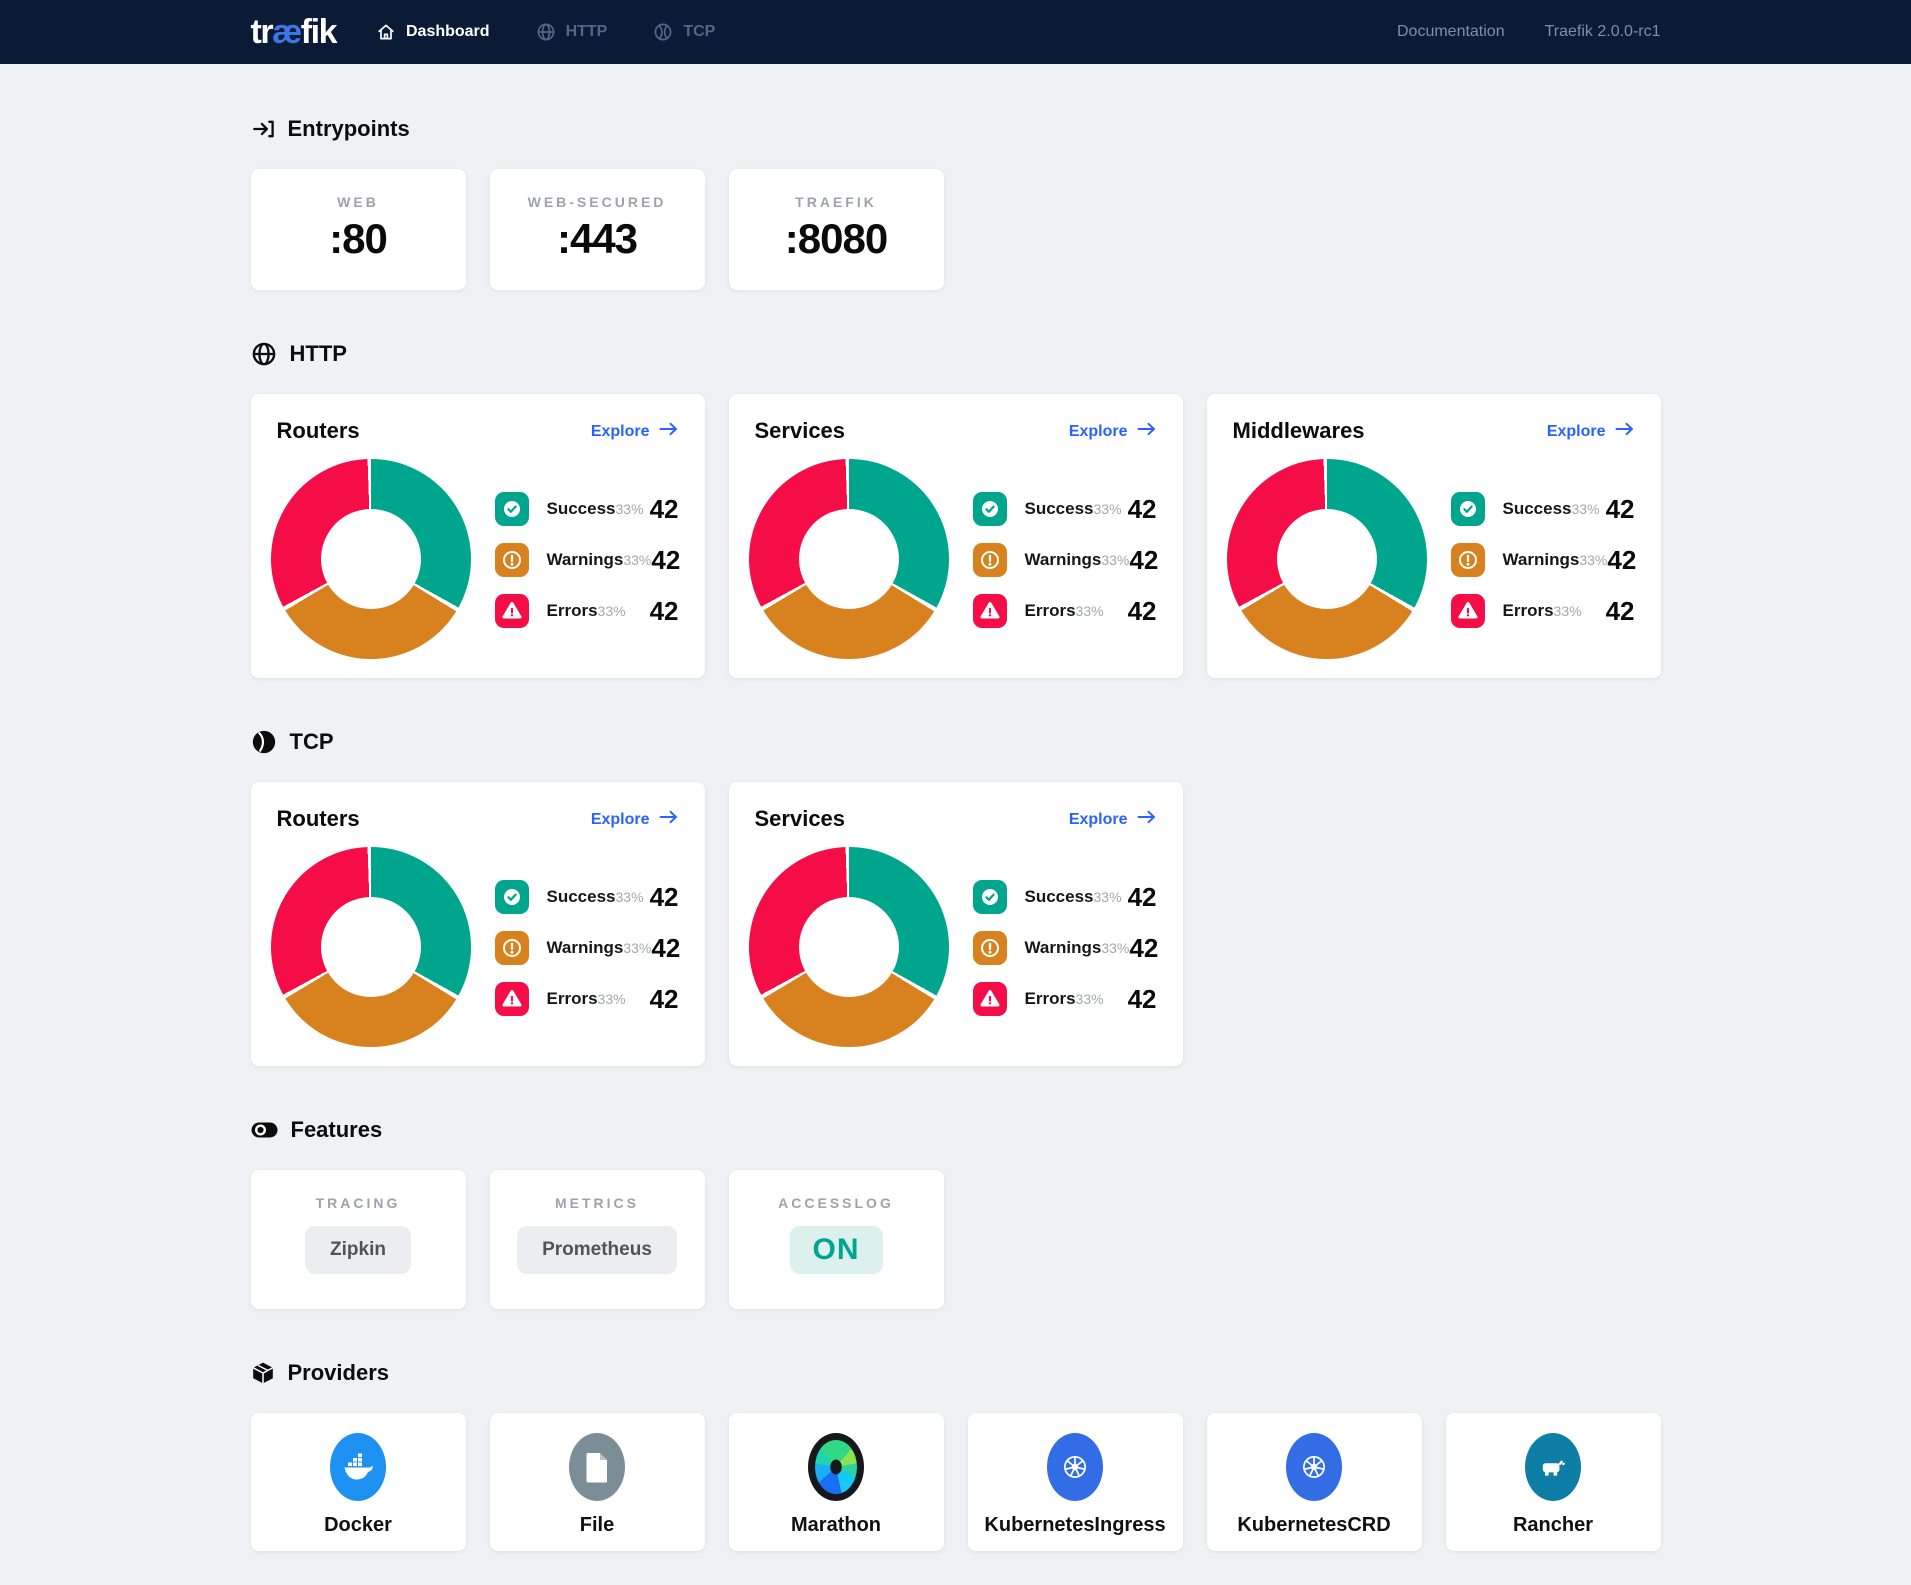 Image resolution: width=1911 pixels, height=1585 pixels. Describe the element at coordinates (663, 32) in the screenshot. I see `tcp-globe-icon` at that location.